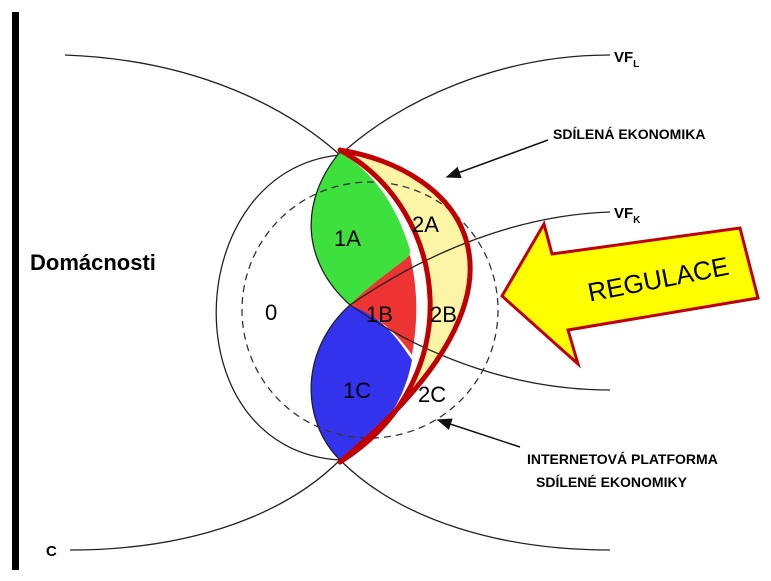  I want to click on region-1a, so click(360, 228).